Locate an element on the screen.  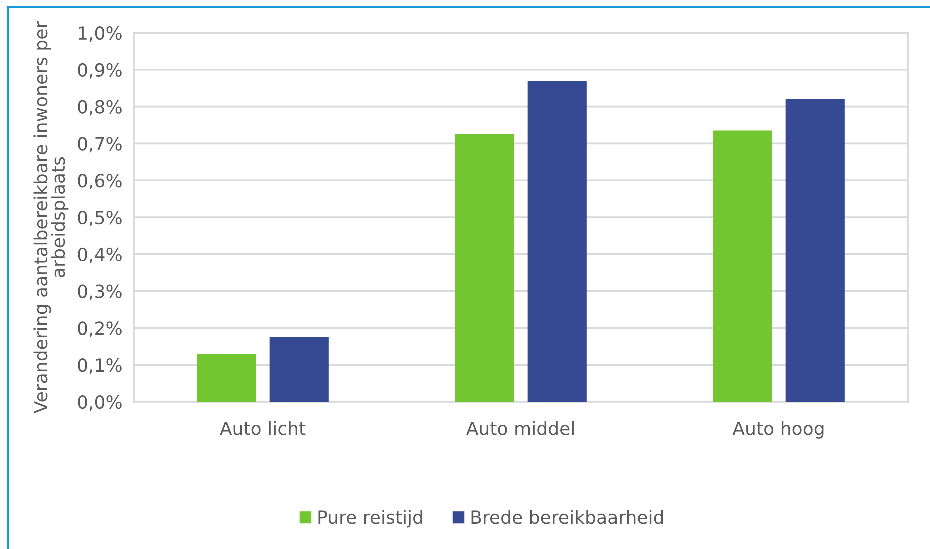
x-tick-label: Auto licht is located at coordinates (263, 428).